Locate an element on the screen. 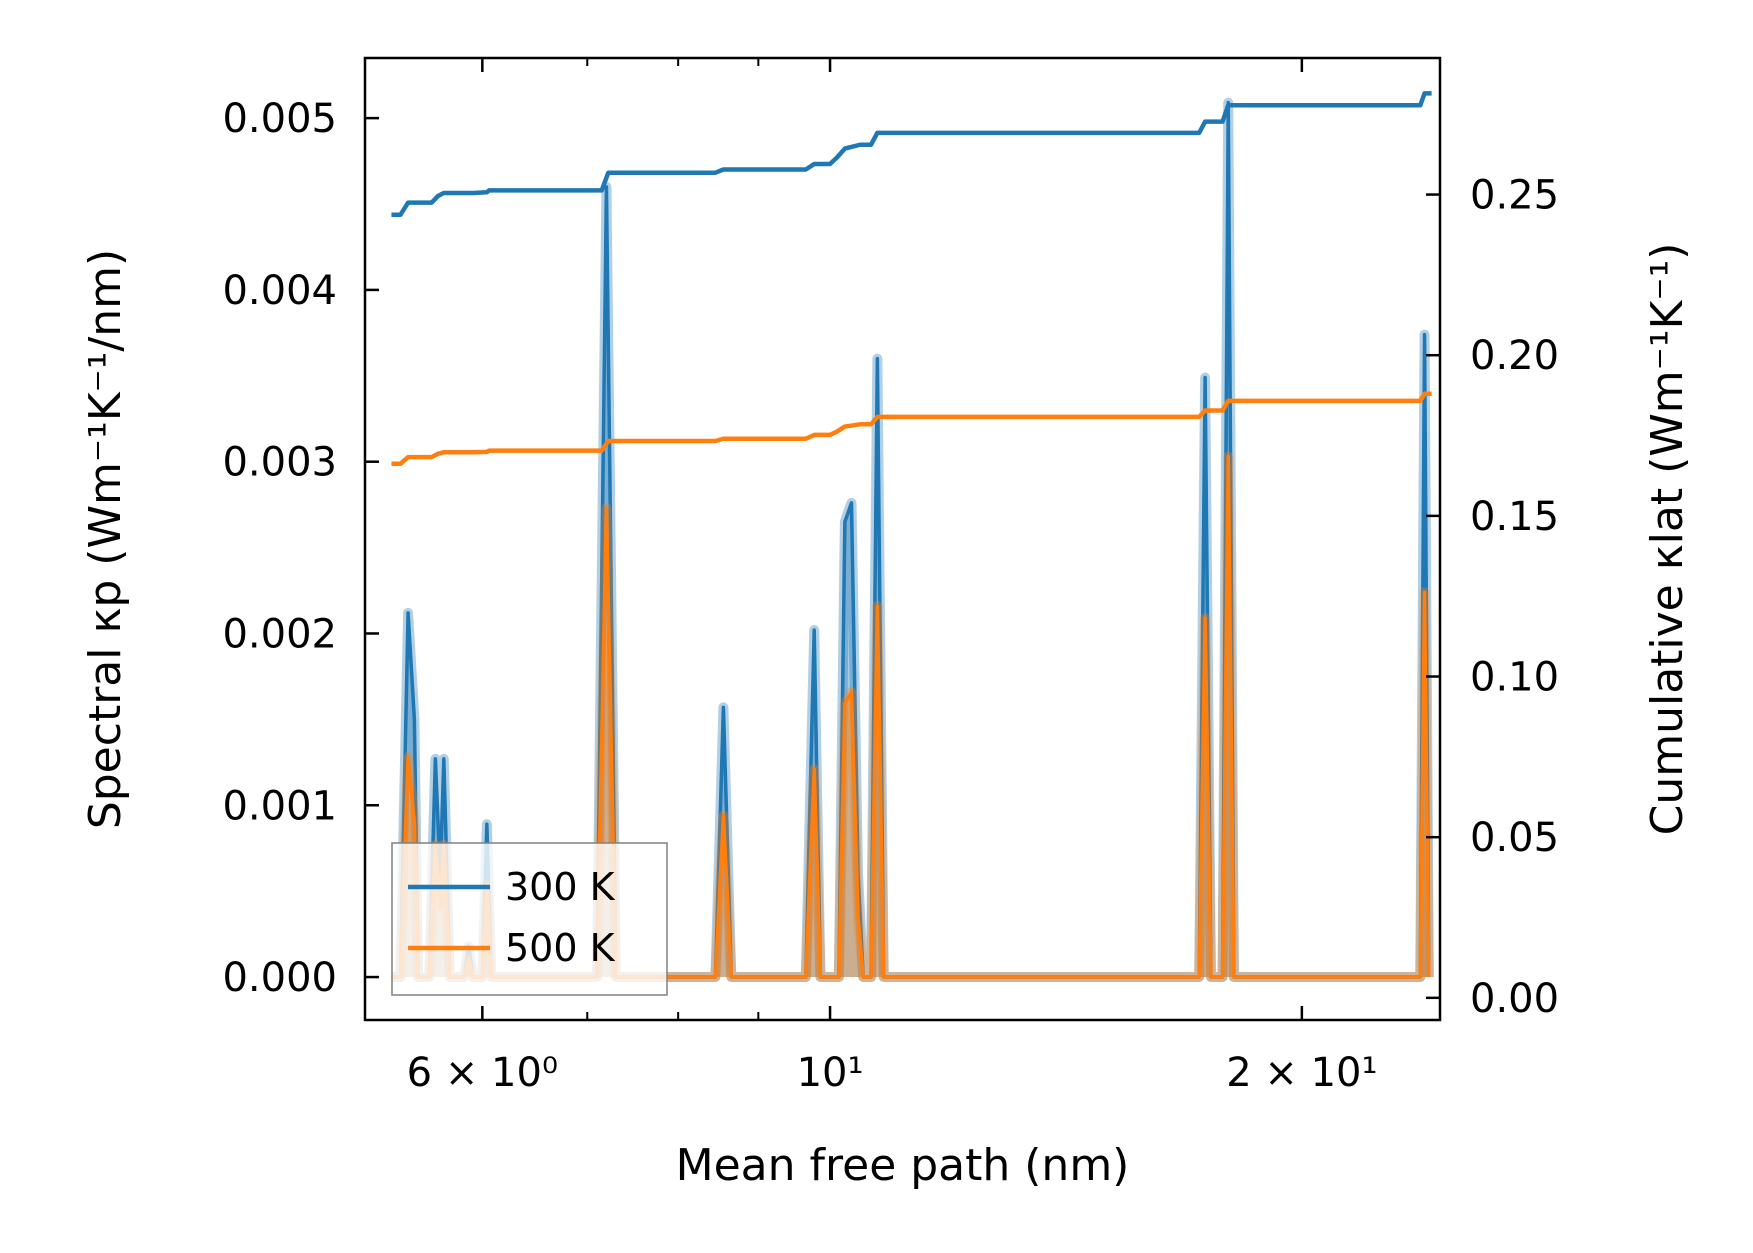  legend: 300 K 500 K is located at coordinates (529, 919).